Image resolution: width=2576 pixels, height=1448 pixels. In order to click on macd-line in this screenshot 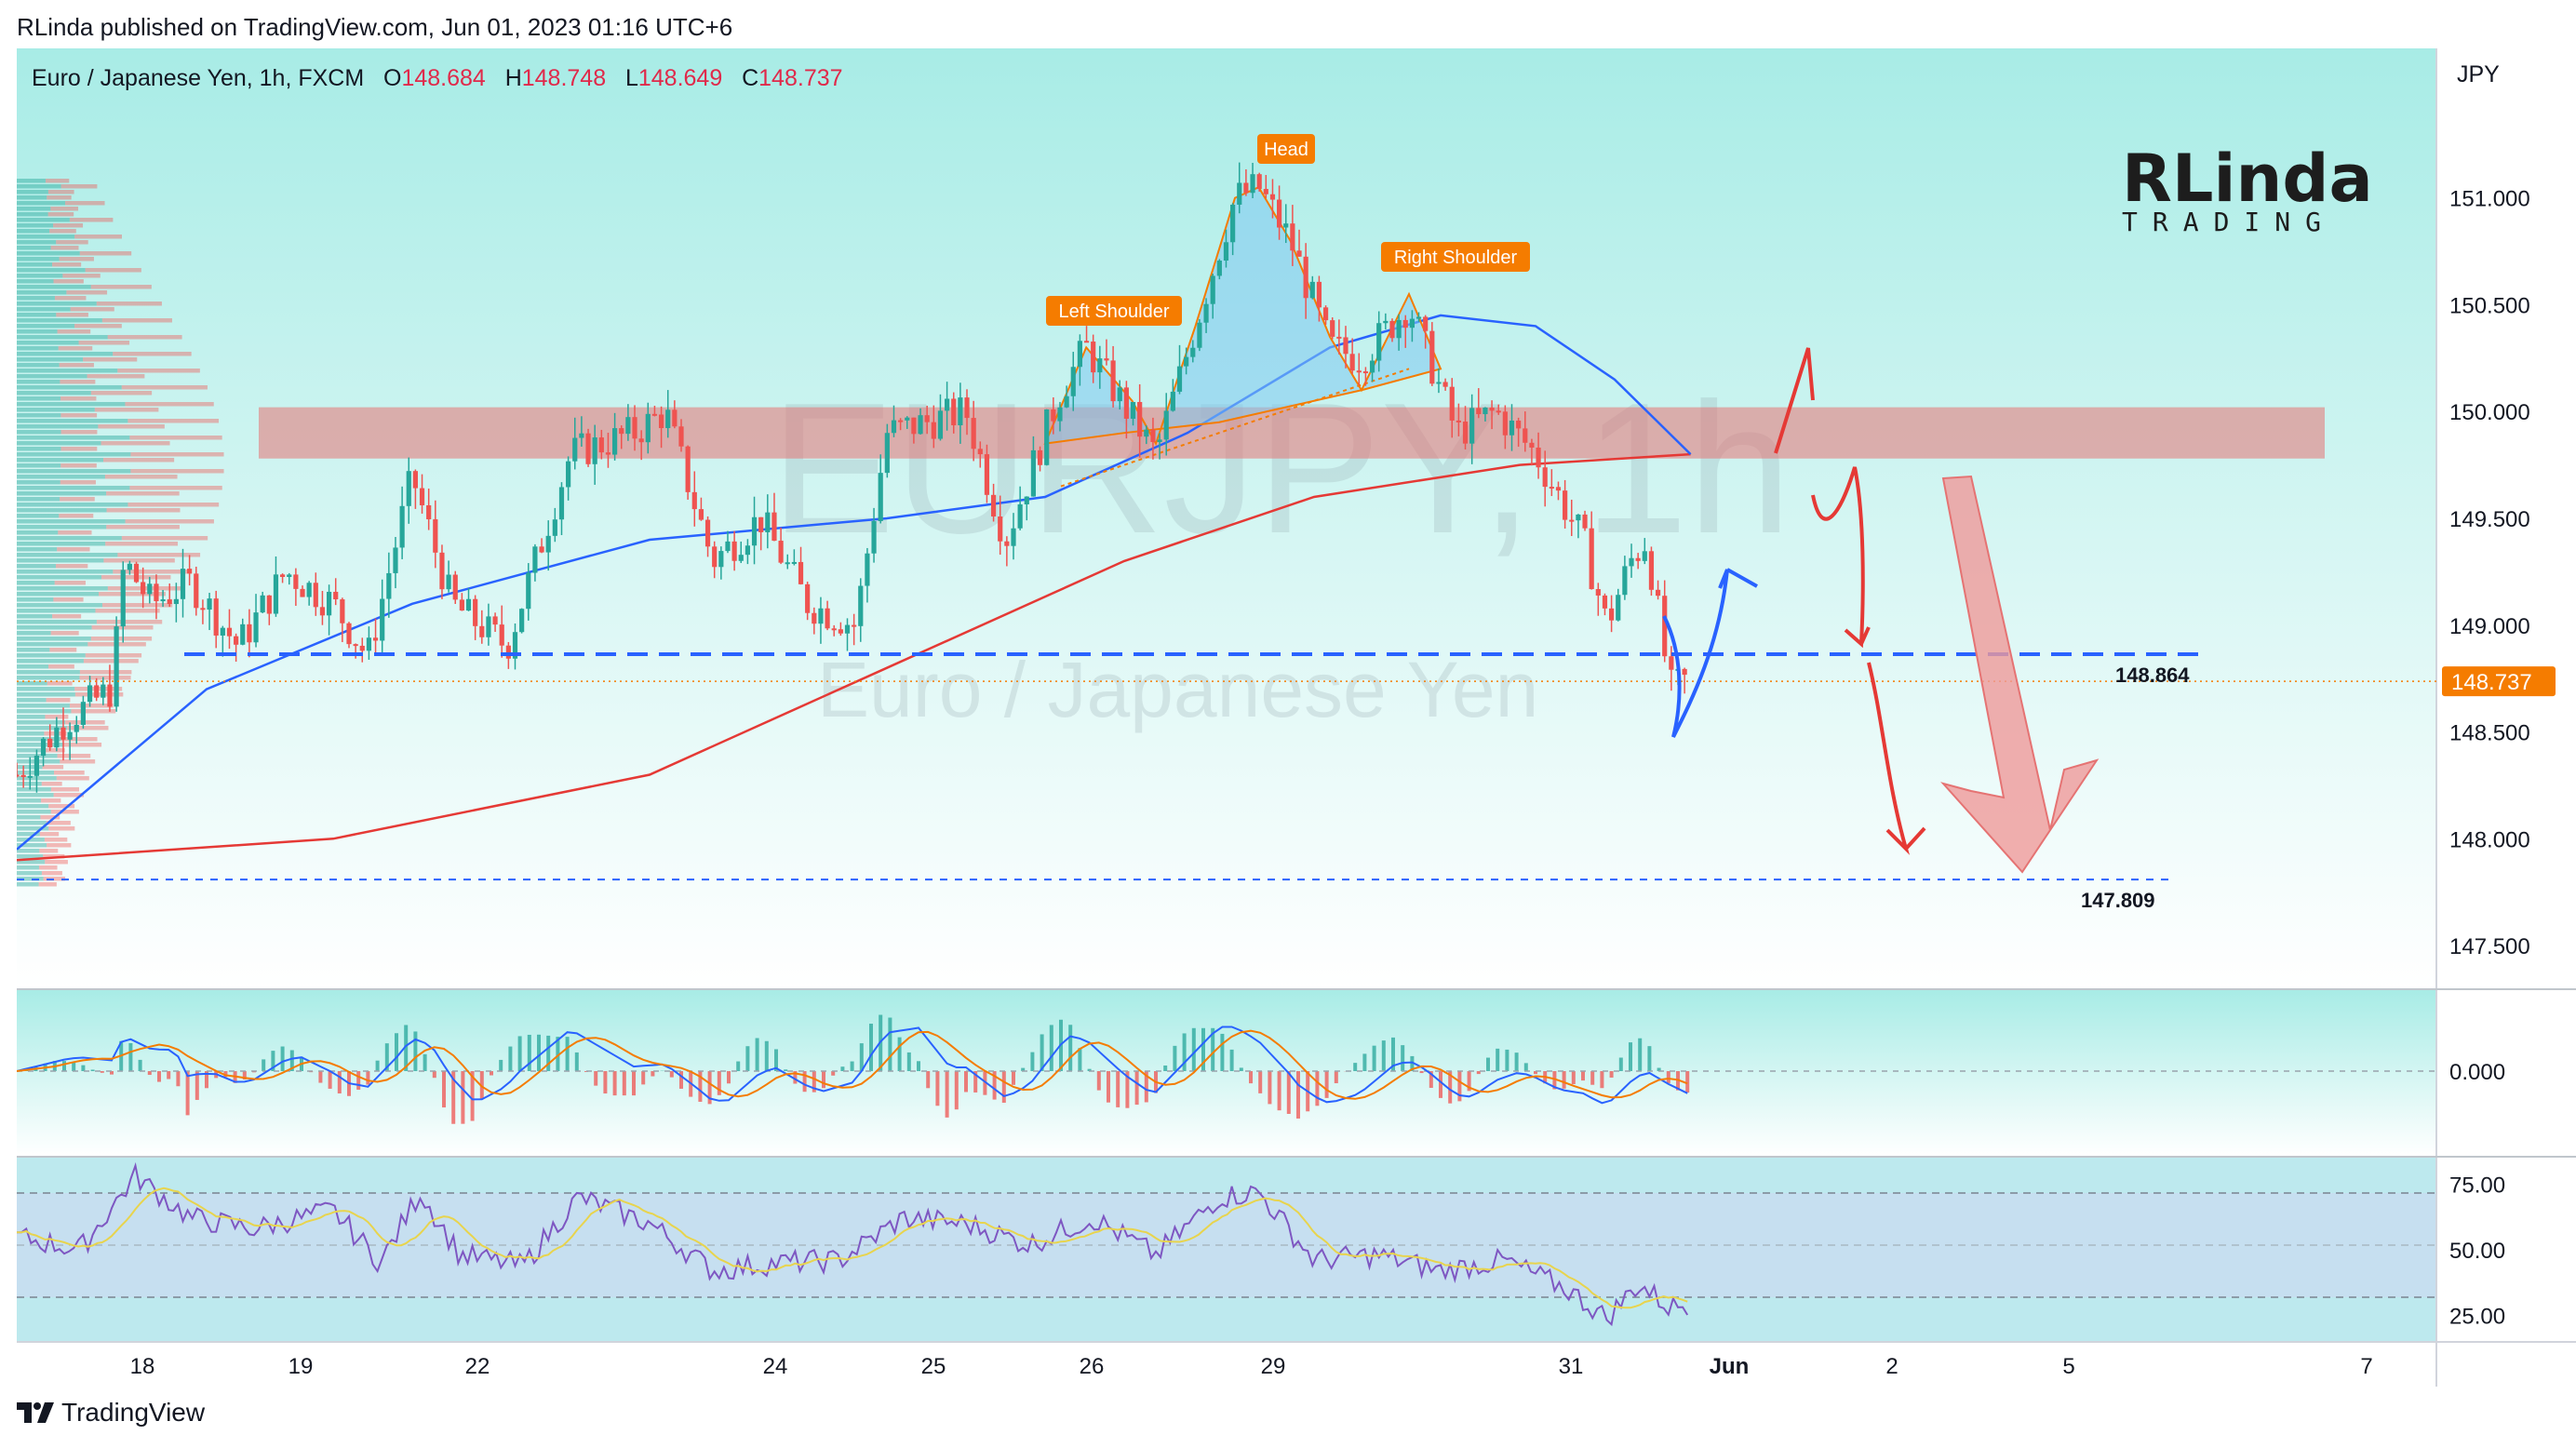, I will do `click(852, 1065)`.